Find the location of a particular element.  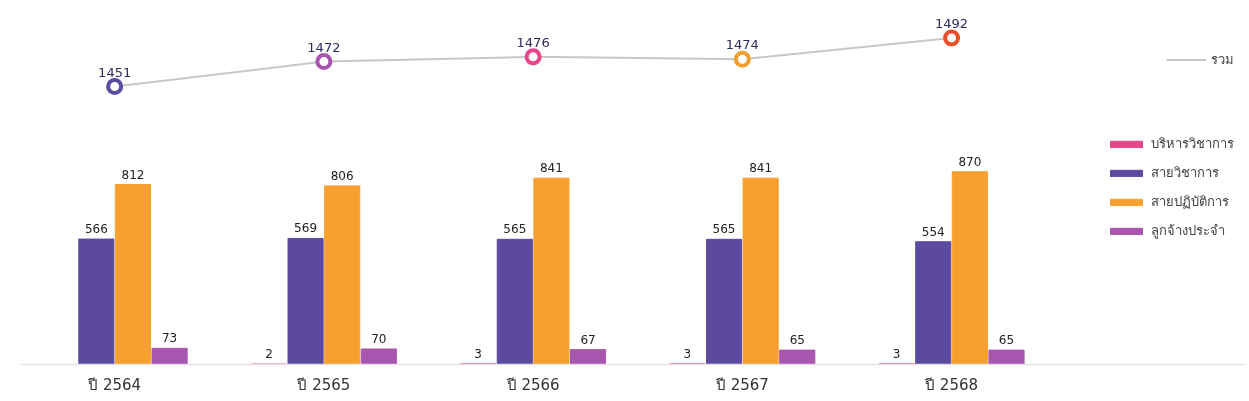

data-label: 1451 is located at coordinates (115, 72).